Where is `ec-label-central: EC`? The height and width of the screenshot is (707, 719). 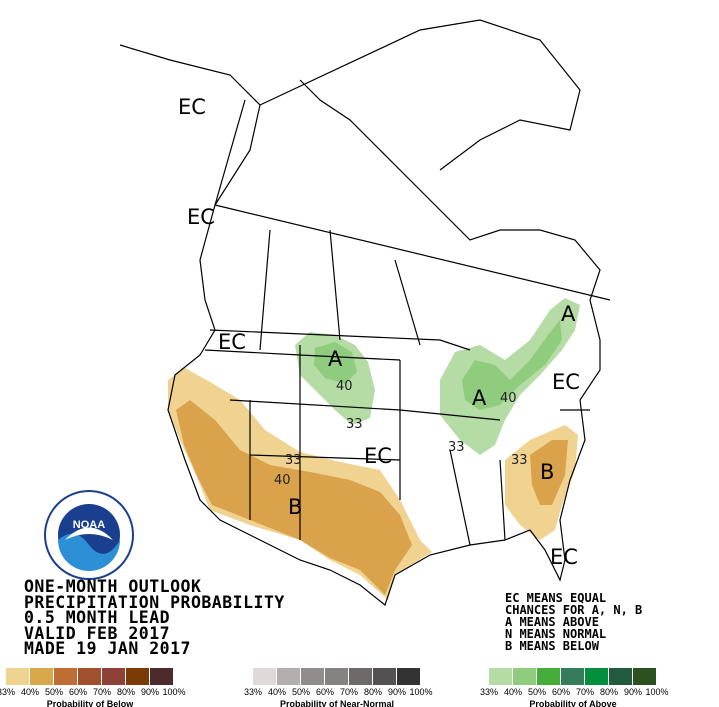
ec-label-central: EC is located at coordinates (378, 456).